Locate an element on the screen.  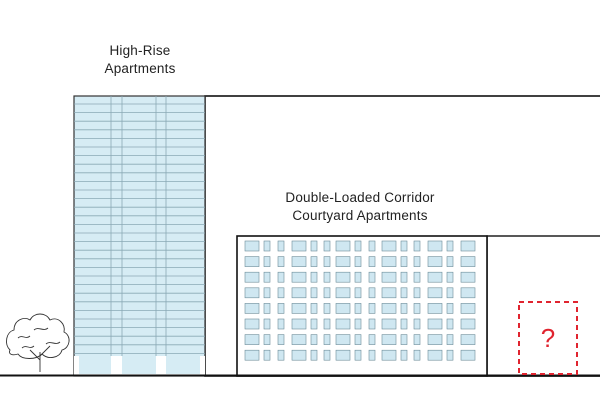
mid-building-outline is located at coordinates (543, 306).